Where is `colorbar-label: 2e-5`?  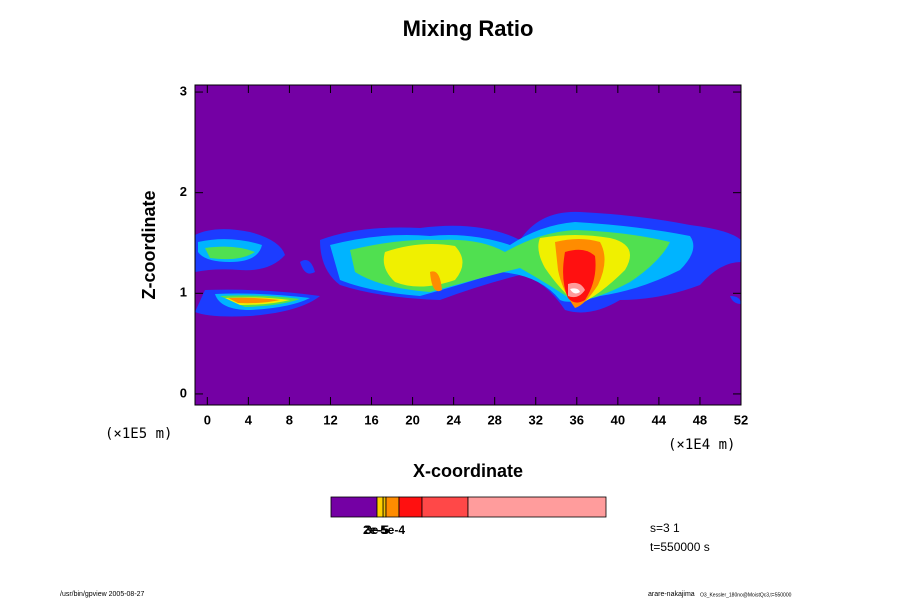
colorbar-label: 2e-5 is located at coordinates (375, 530).